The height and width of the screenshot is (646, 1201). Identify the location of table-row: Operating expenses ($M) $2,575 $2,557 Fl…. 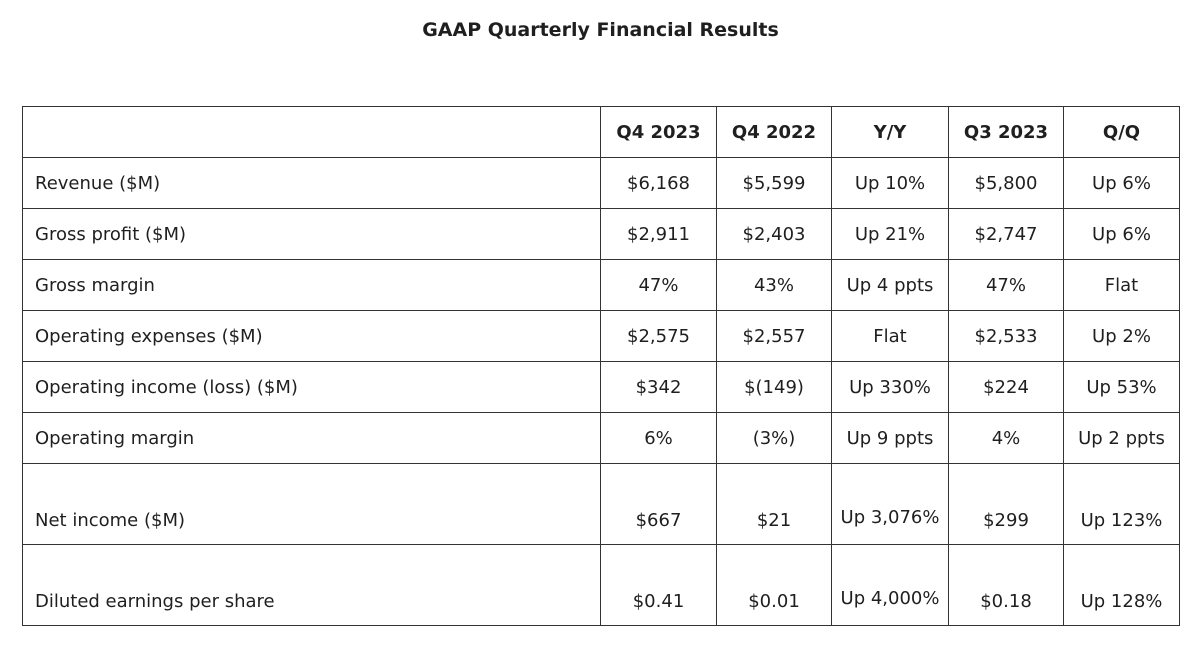
(601, 336).